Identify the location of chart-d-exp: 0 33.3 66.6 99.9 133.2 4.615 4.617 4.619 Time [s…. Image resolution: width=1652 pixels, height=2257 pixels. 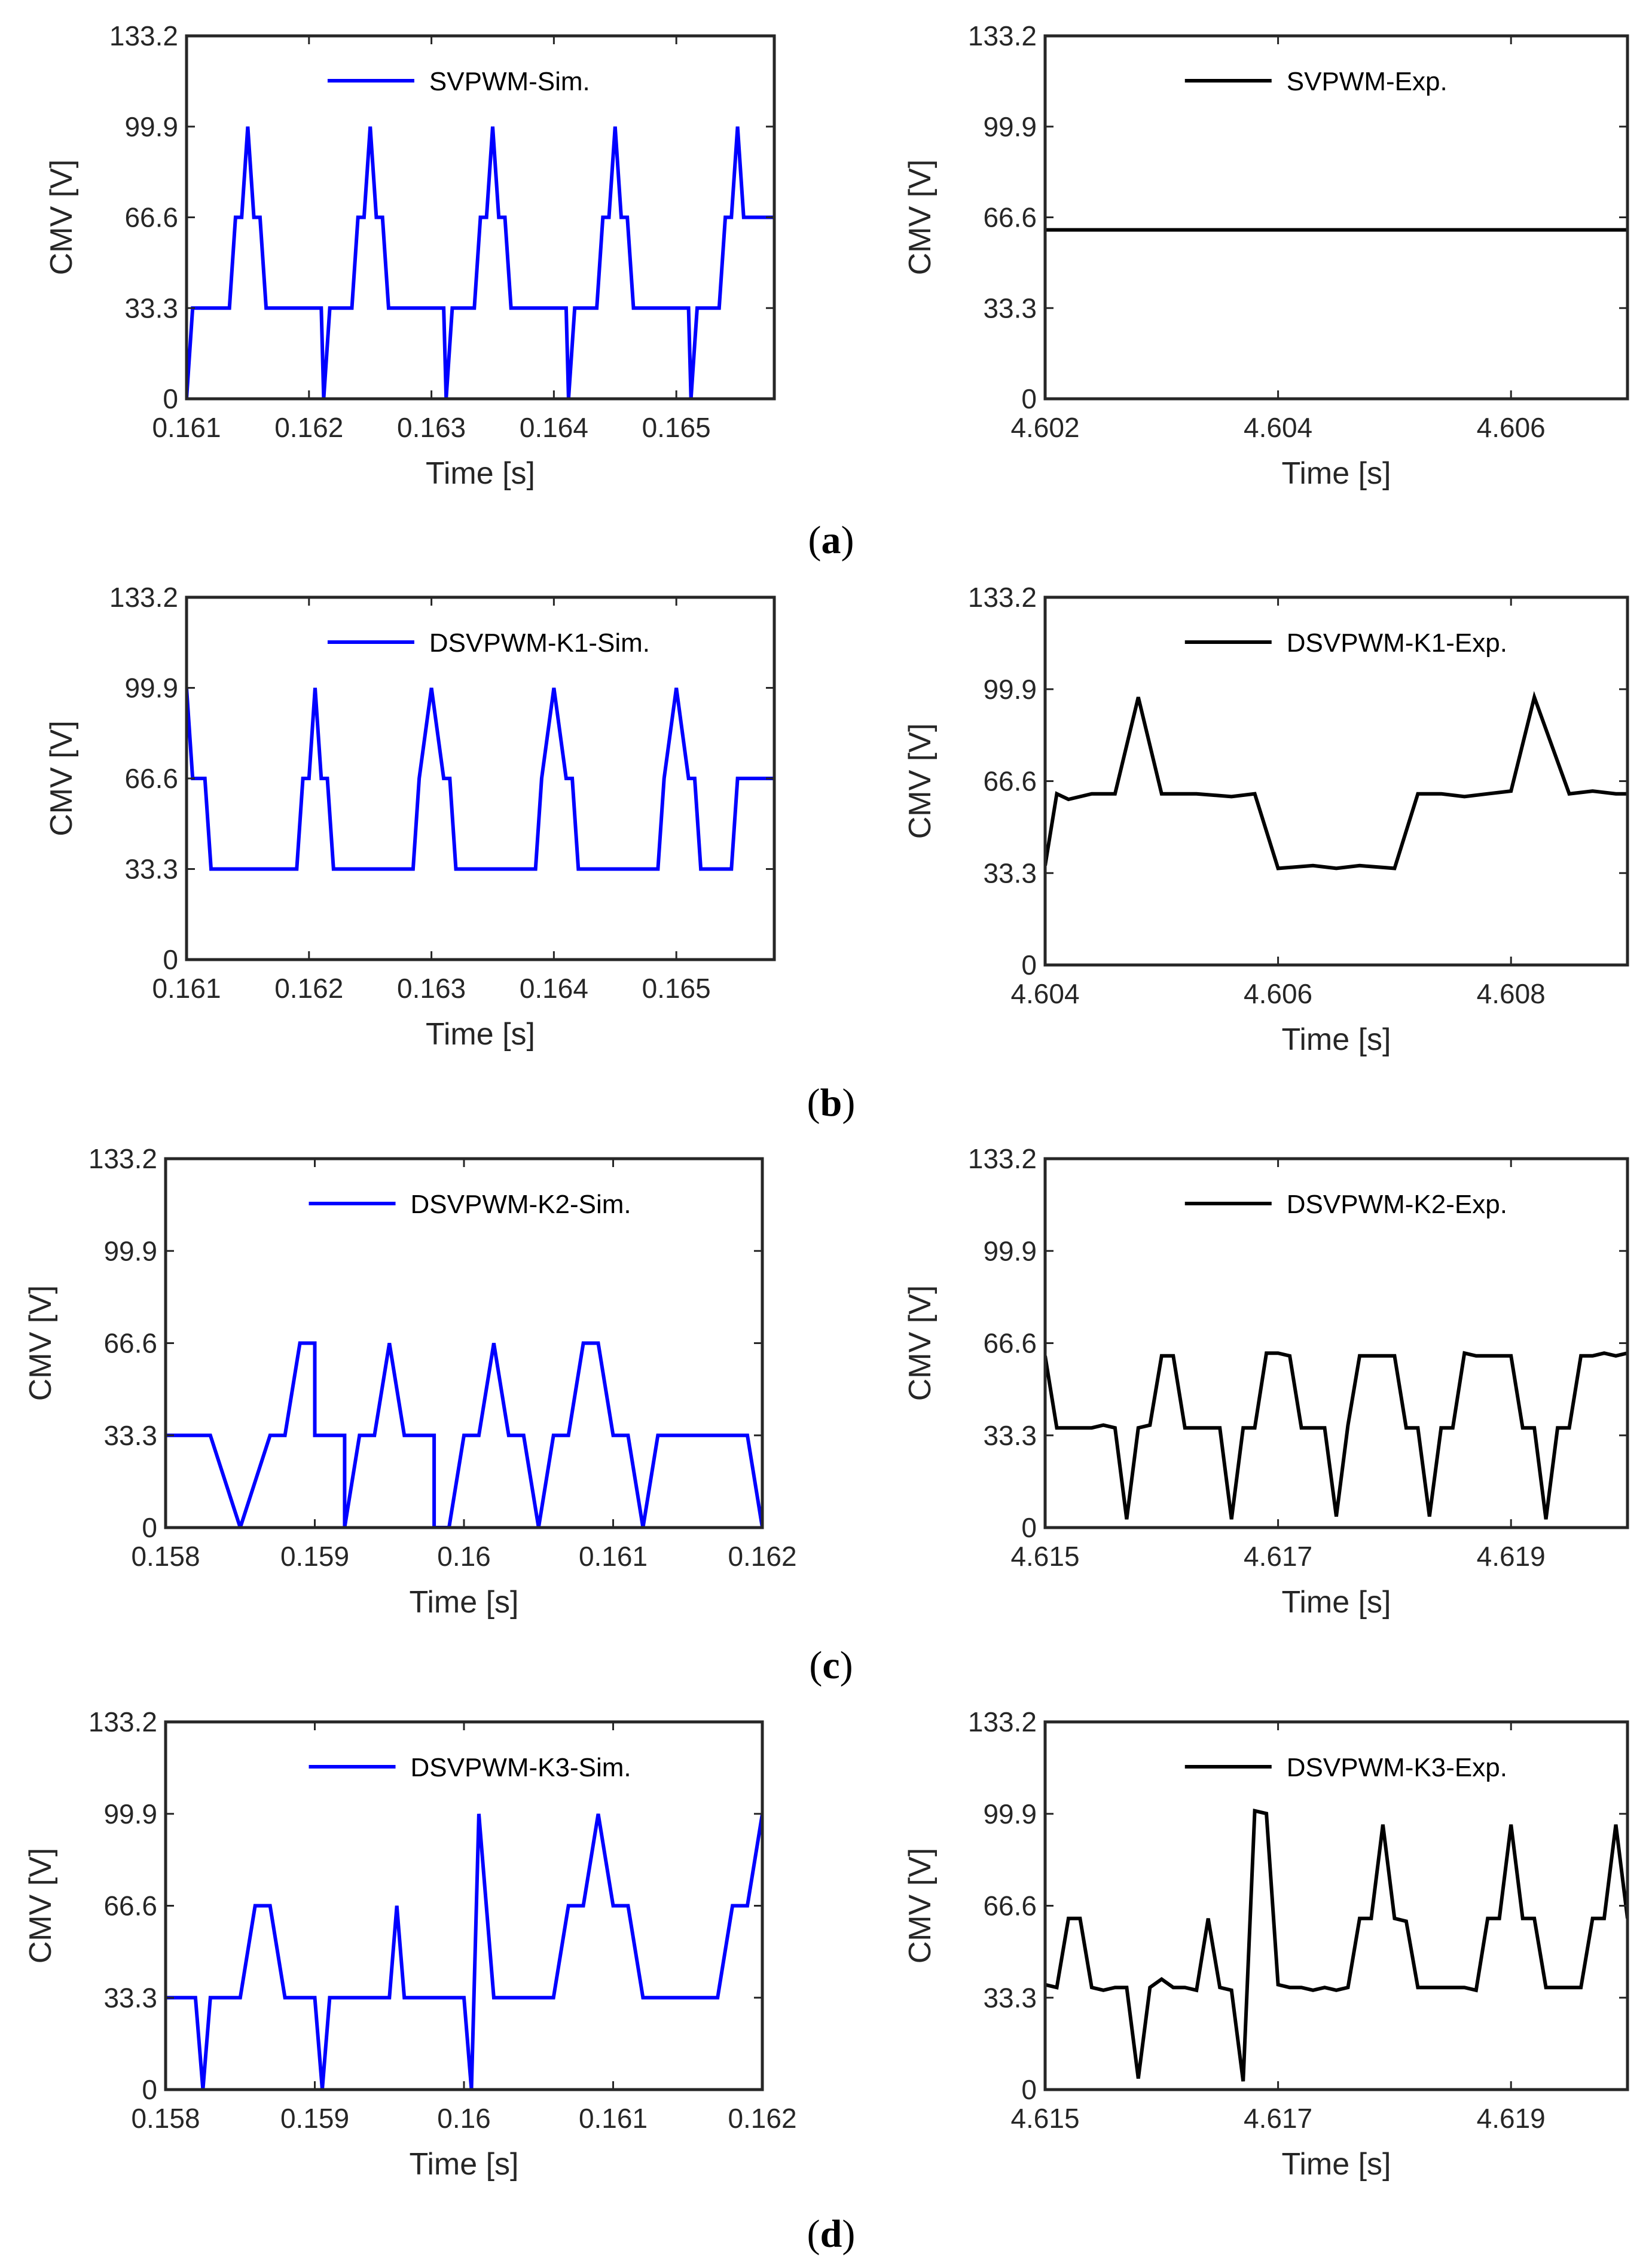
(1266, 1944).